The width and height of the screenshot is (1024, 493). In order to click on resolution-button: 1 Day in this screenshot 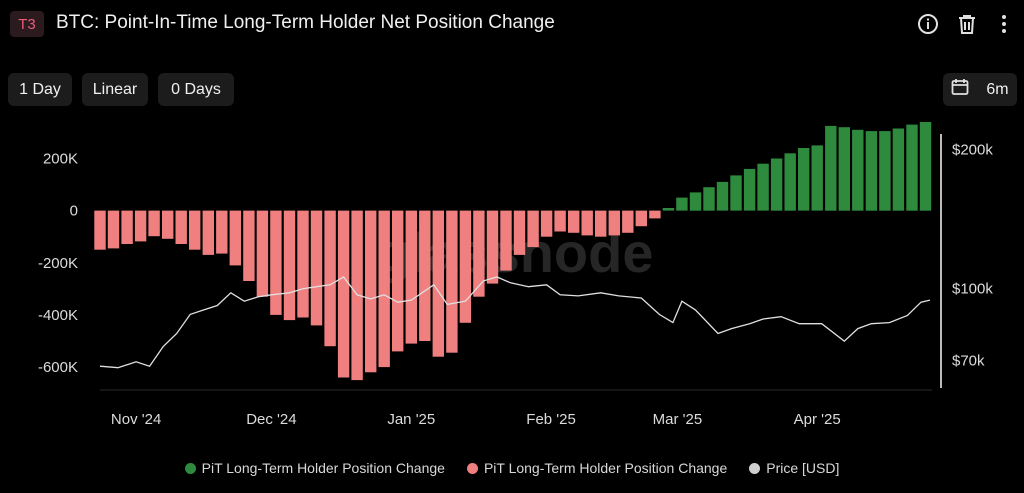, I will do `click(40, 89)`.